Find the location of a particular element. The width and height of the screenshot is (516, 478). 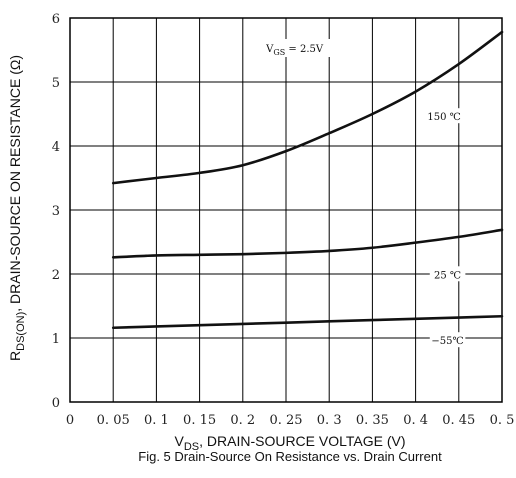

y-tick-label-5: 5 is located at coordinates (56, 83).